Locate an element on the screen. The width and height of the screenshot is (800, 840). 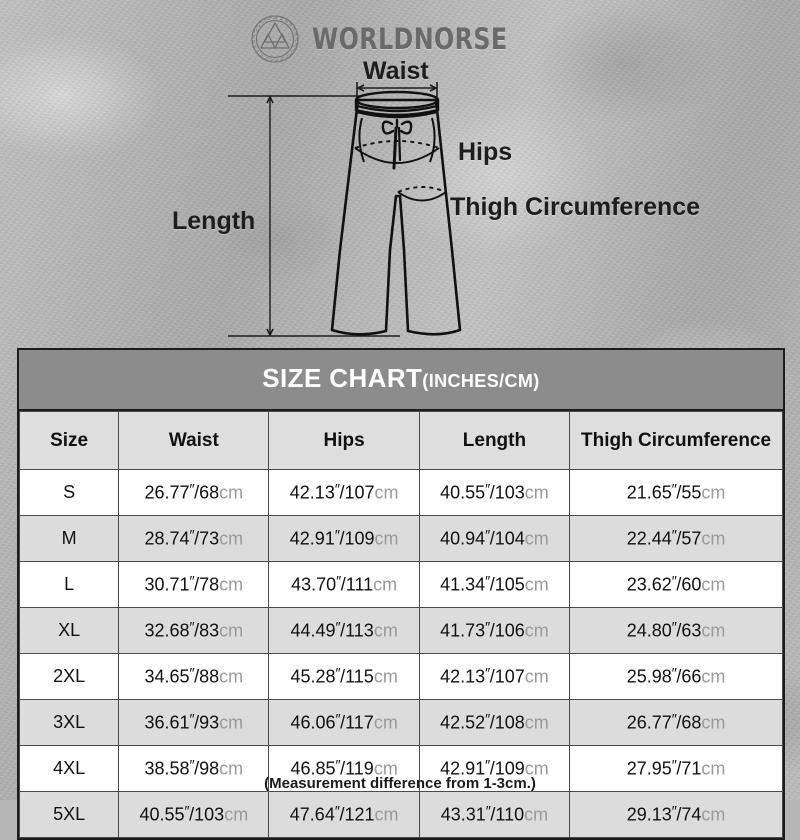
column-header-thigh: Thigh Circumference is located at coordinates (676, 440).